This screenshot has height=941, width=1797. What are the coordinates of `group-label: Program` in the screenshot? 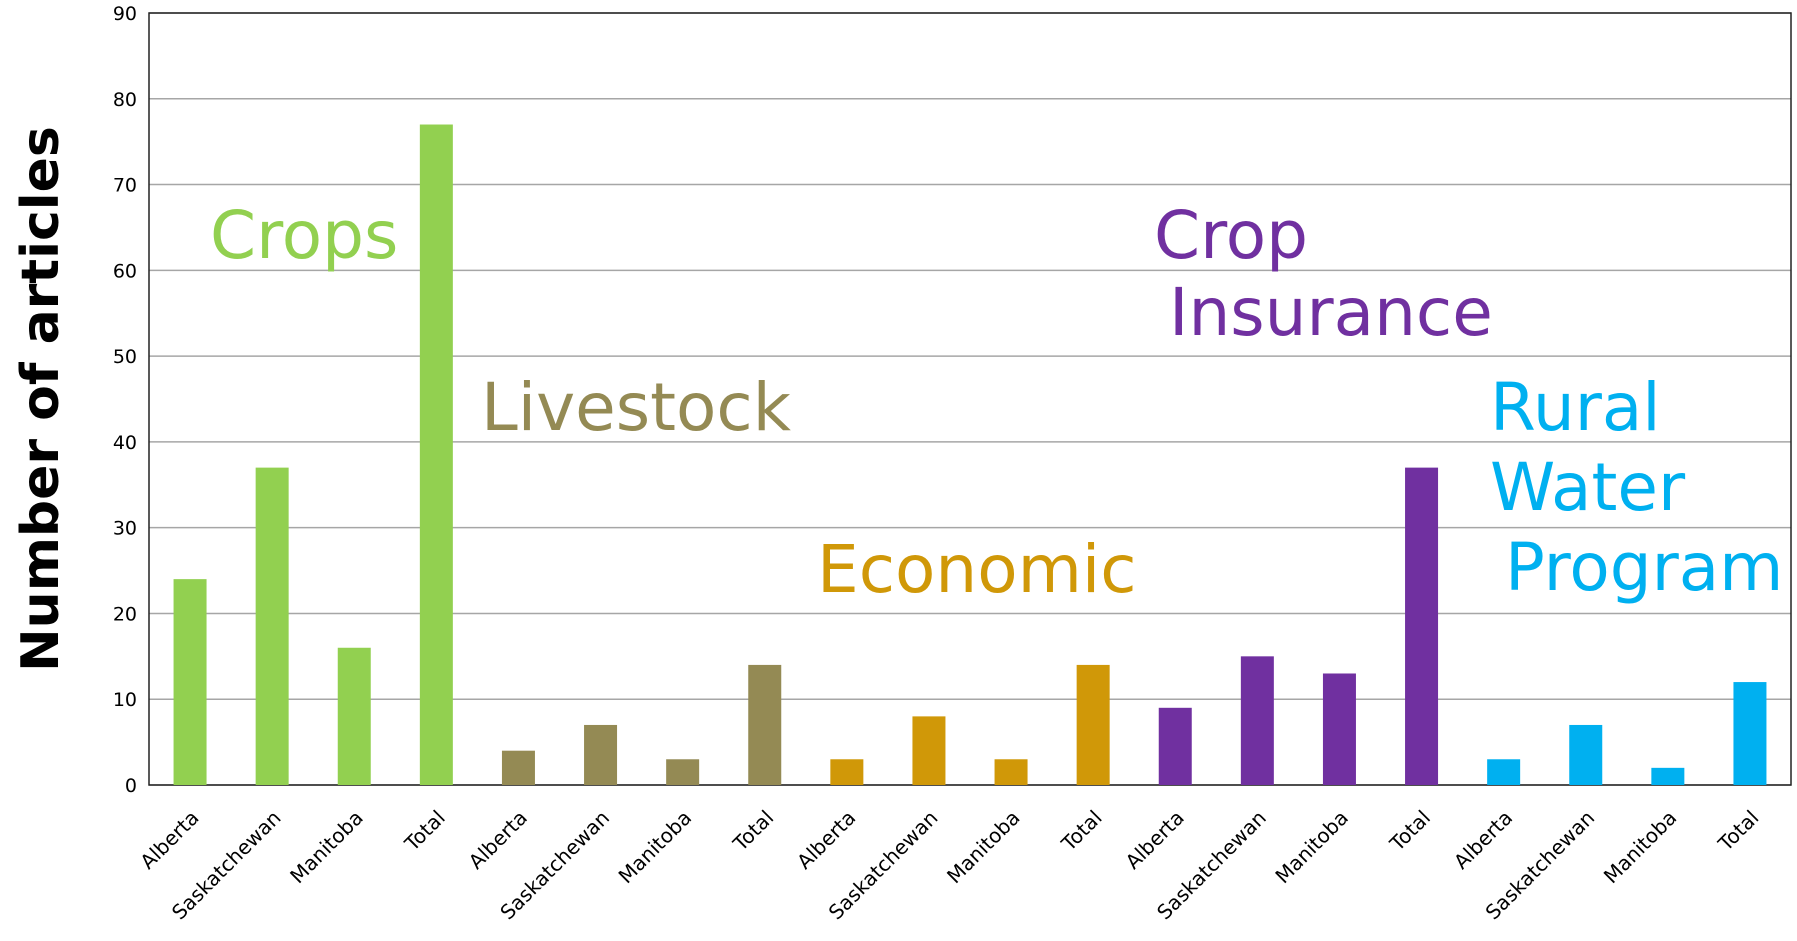 It's located at (1644, 567).